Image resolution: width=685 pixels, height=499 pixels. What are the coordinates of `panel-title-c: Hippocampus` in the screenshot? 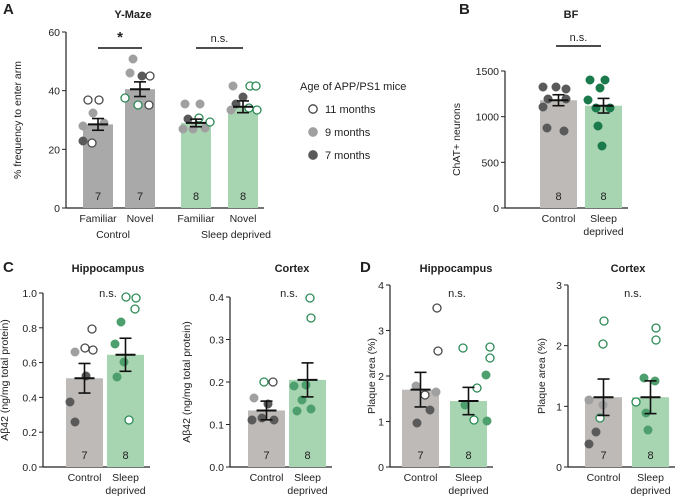 It's located at (108, 269).